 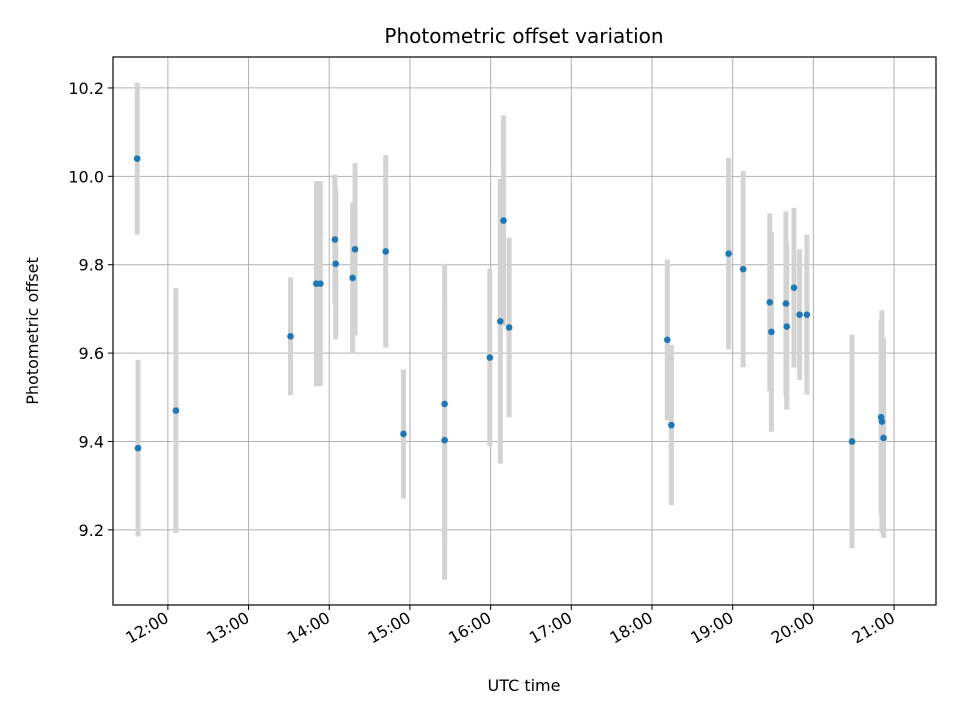 I want to click on y-axis-label: Photometric offset, so click(x=32, y=331).